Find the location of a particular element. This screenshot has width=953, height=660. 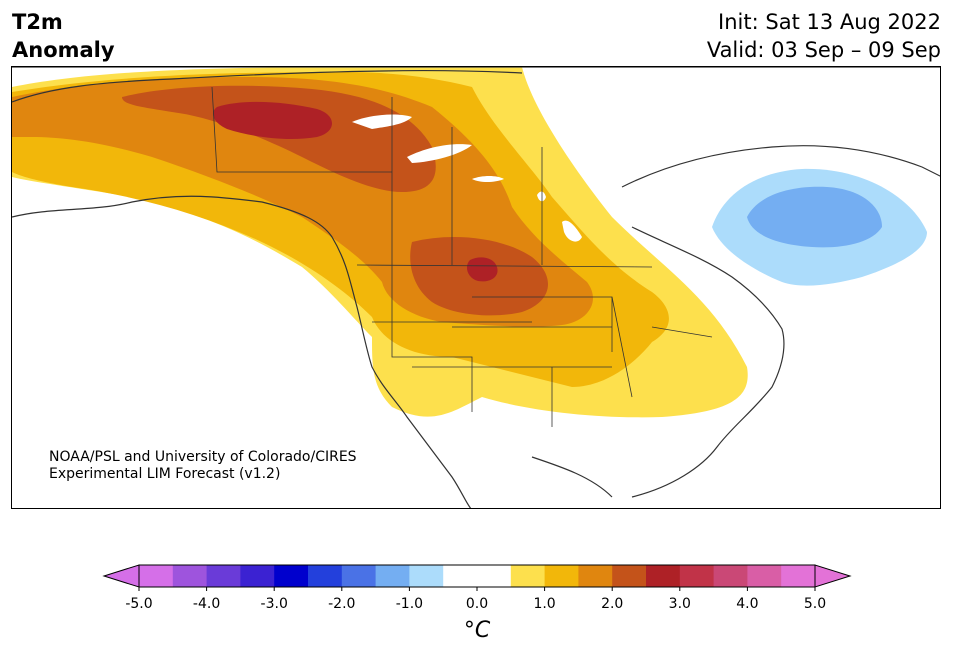

colorbar: -5.0 -4.0 -3.0 -2.0 -1.0 0.0 1.0 2.0 3.0 4.0 5.0 °C is located at coordinates (476, 608).